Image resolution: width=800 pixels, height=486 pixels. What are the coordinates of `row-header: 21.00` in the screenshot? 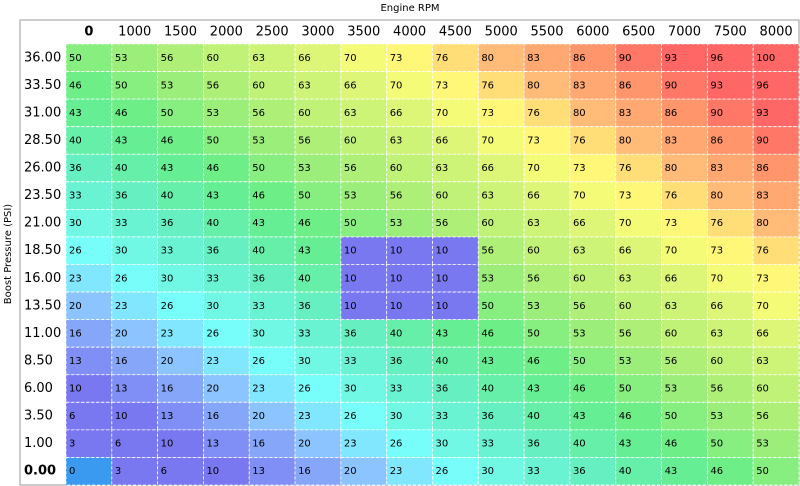 It's located at (42, 223).